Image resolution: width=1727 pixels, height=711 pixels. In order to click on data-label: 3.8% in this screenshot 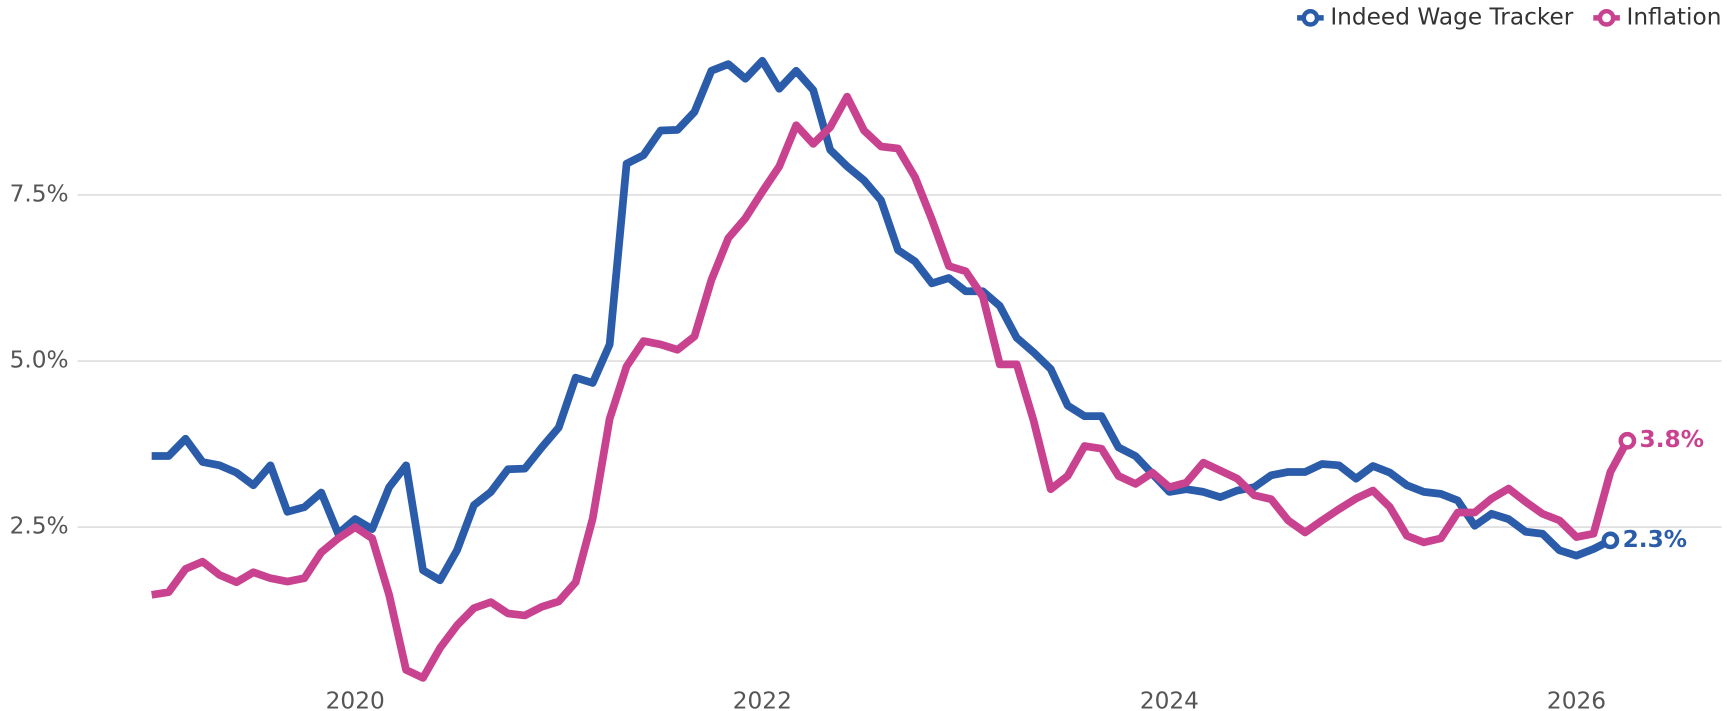, I will do `click(1672, 439)`.